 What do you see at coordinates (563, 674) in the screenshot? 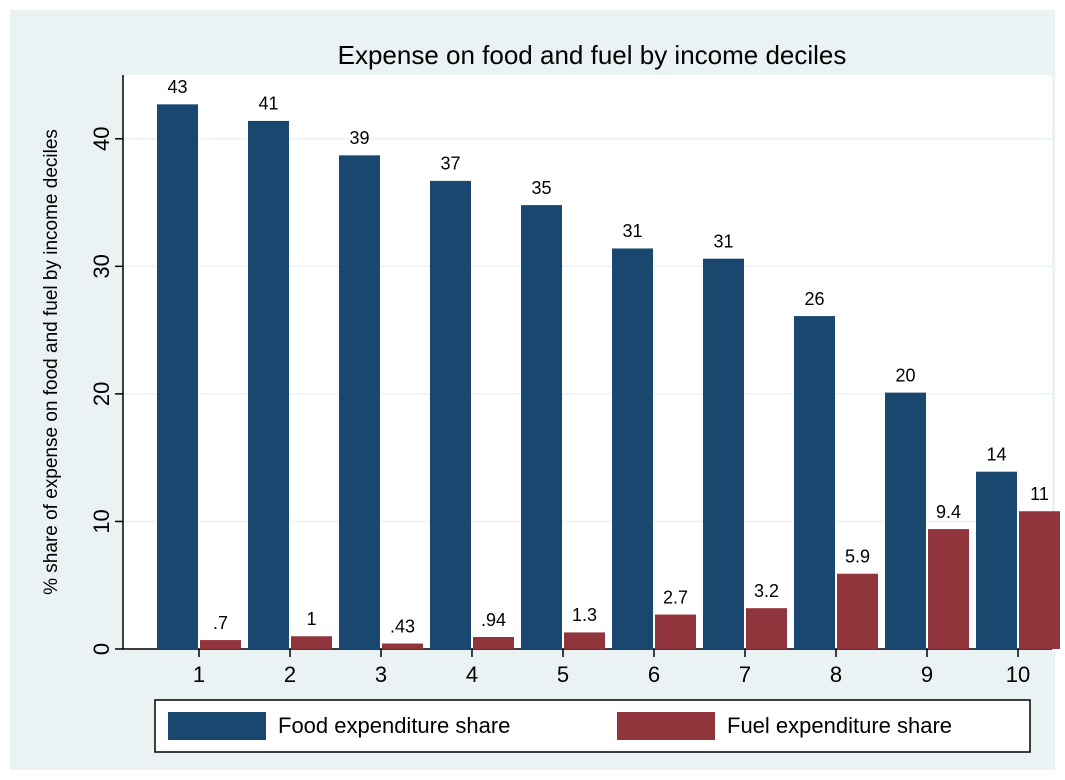
I see `x-tick-label: 5` at bounding box center [563, 674].